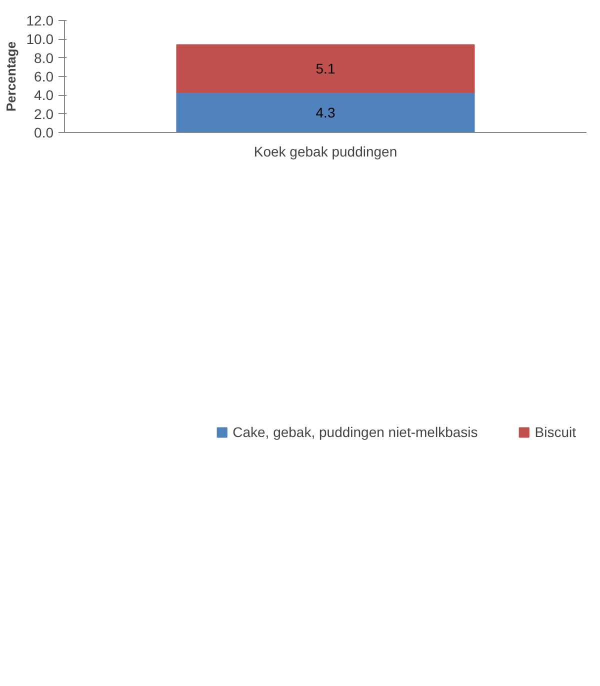 The height and width of the screenshot is (686, 600). Describe the element at coordinates (44, 114) in the screenshot. I see `y-tick-label: 2.0` at that location.